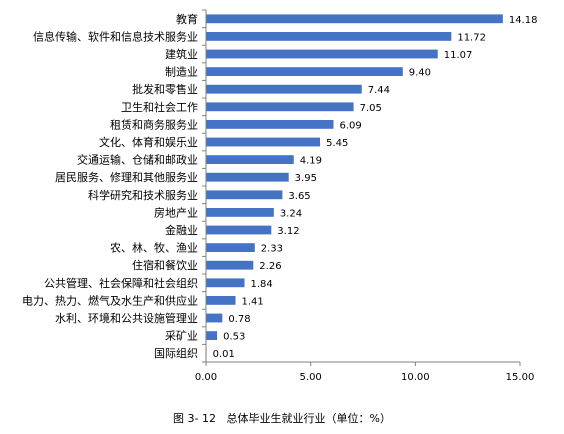 This screenshot has height=434, width=564. I want to click on value-label: 2.33, so click(272, 249).